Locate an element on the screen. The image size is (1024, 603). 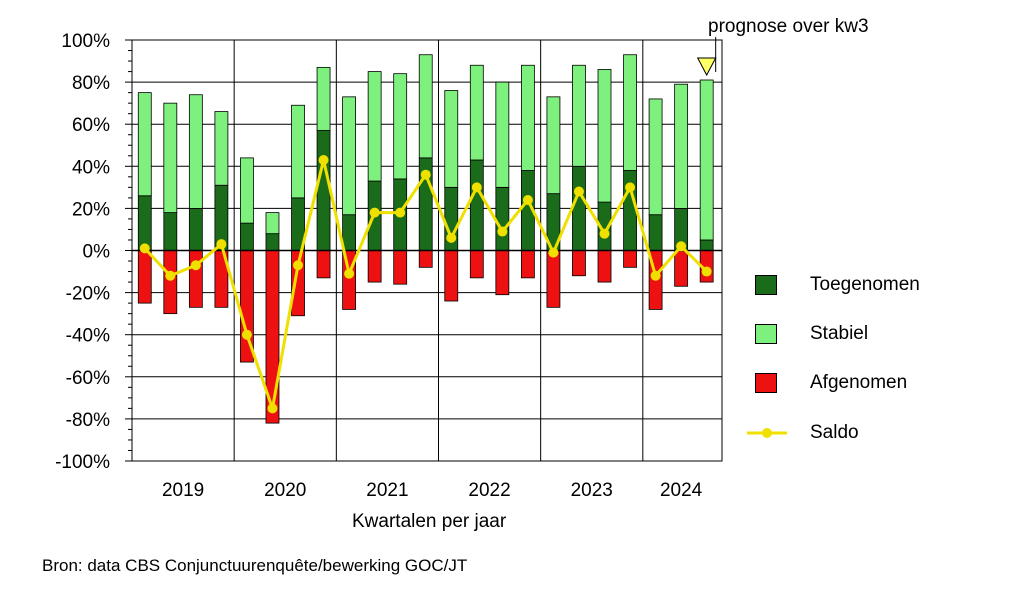
legend-label-saldo: Saldo is located at coordinates (834, 432).